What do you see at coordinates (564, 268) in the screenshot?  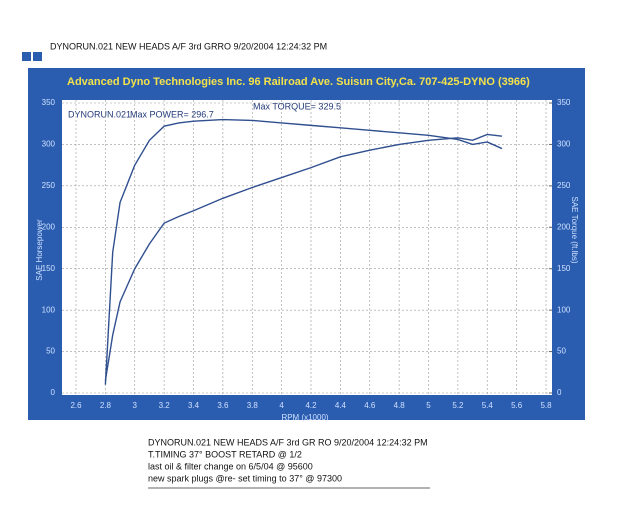 I see `y2-tick-label: 150` at bounding box center [564, 268].